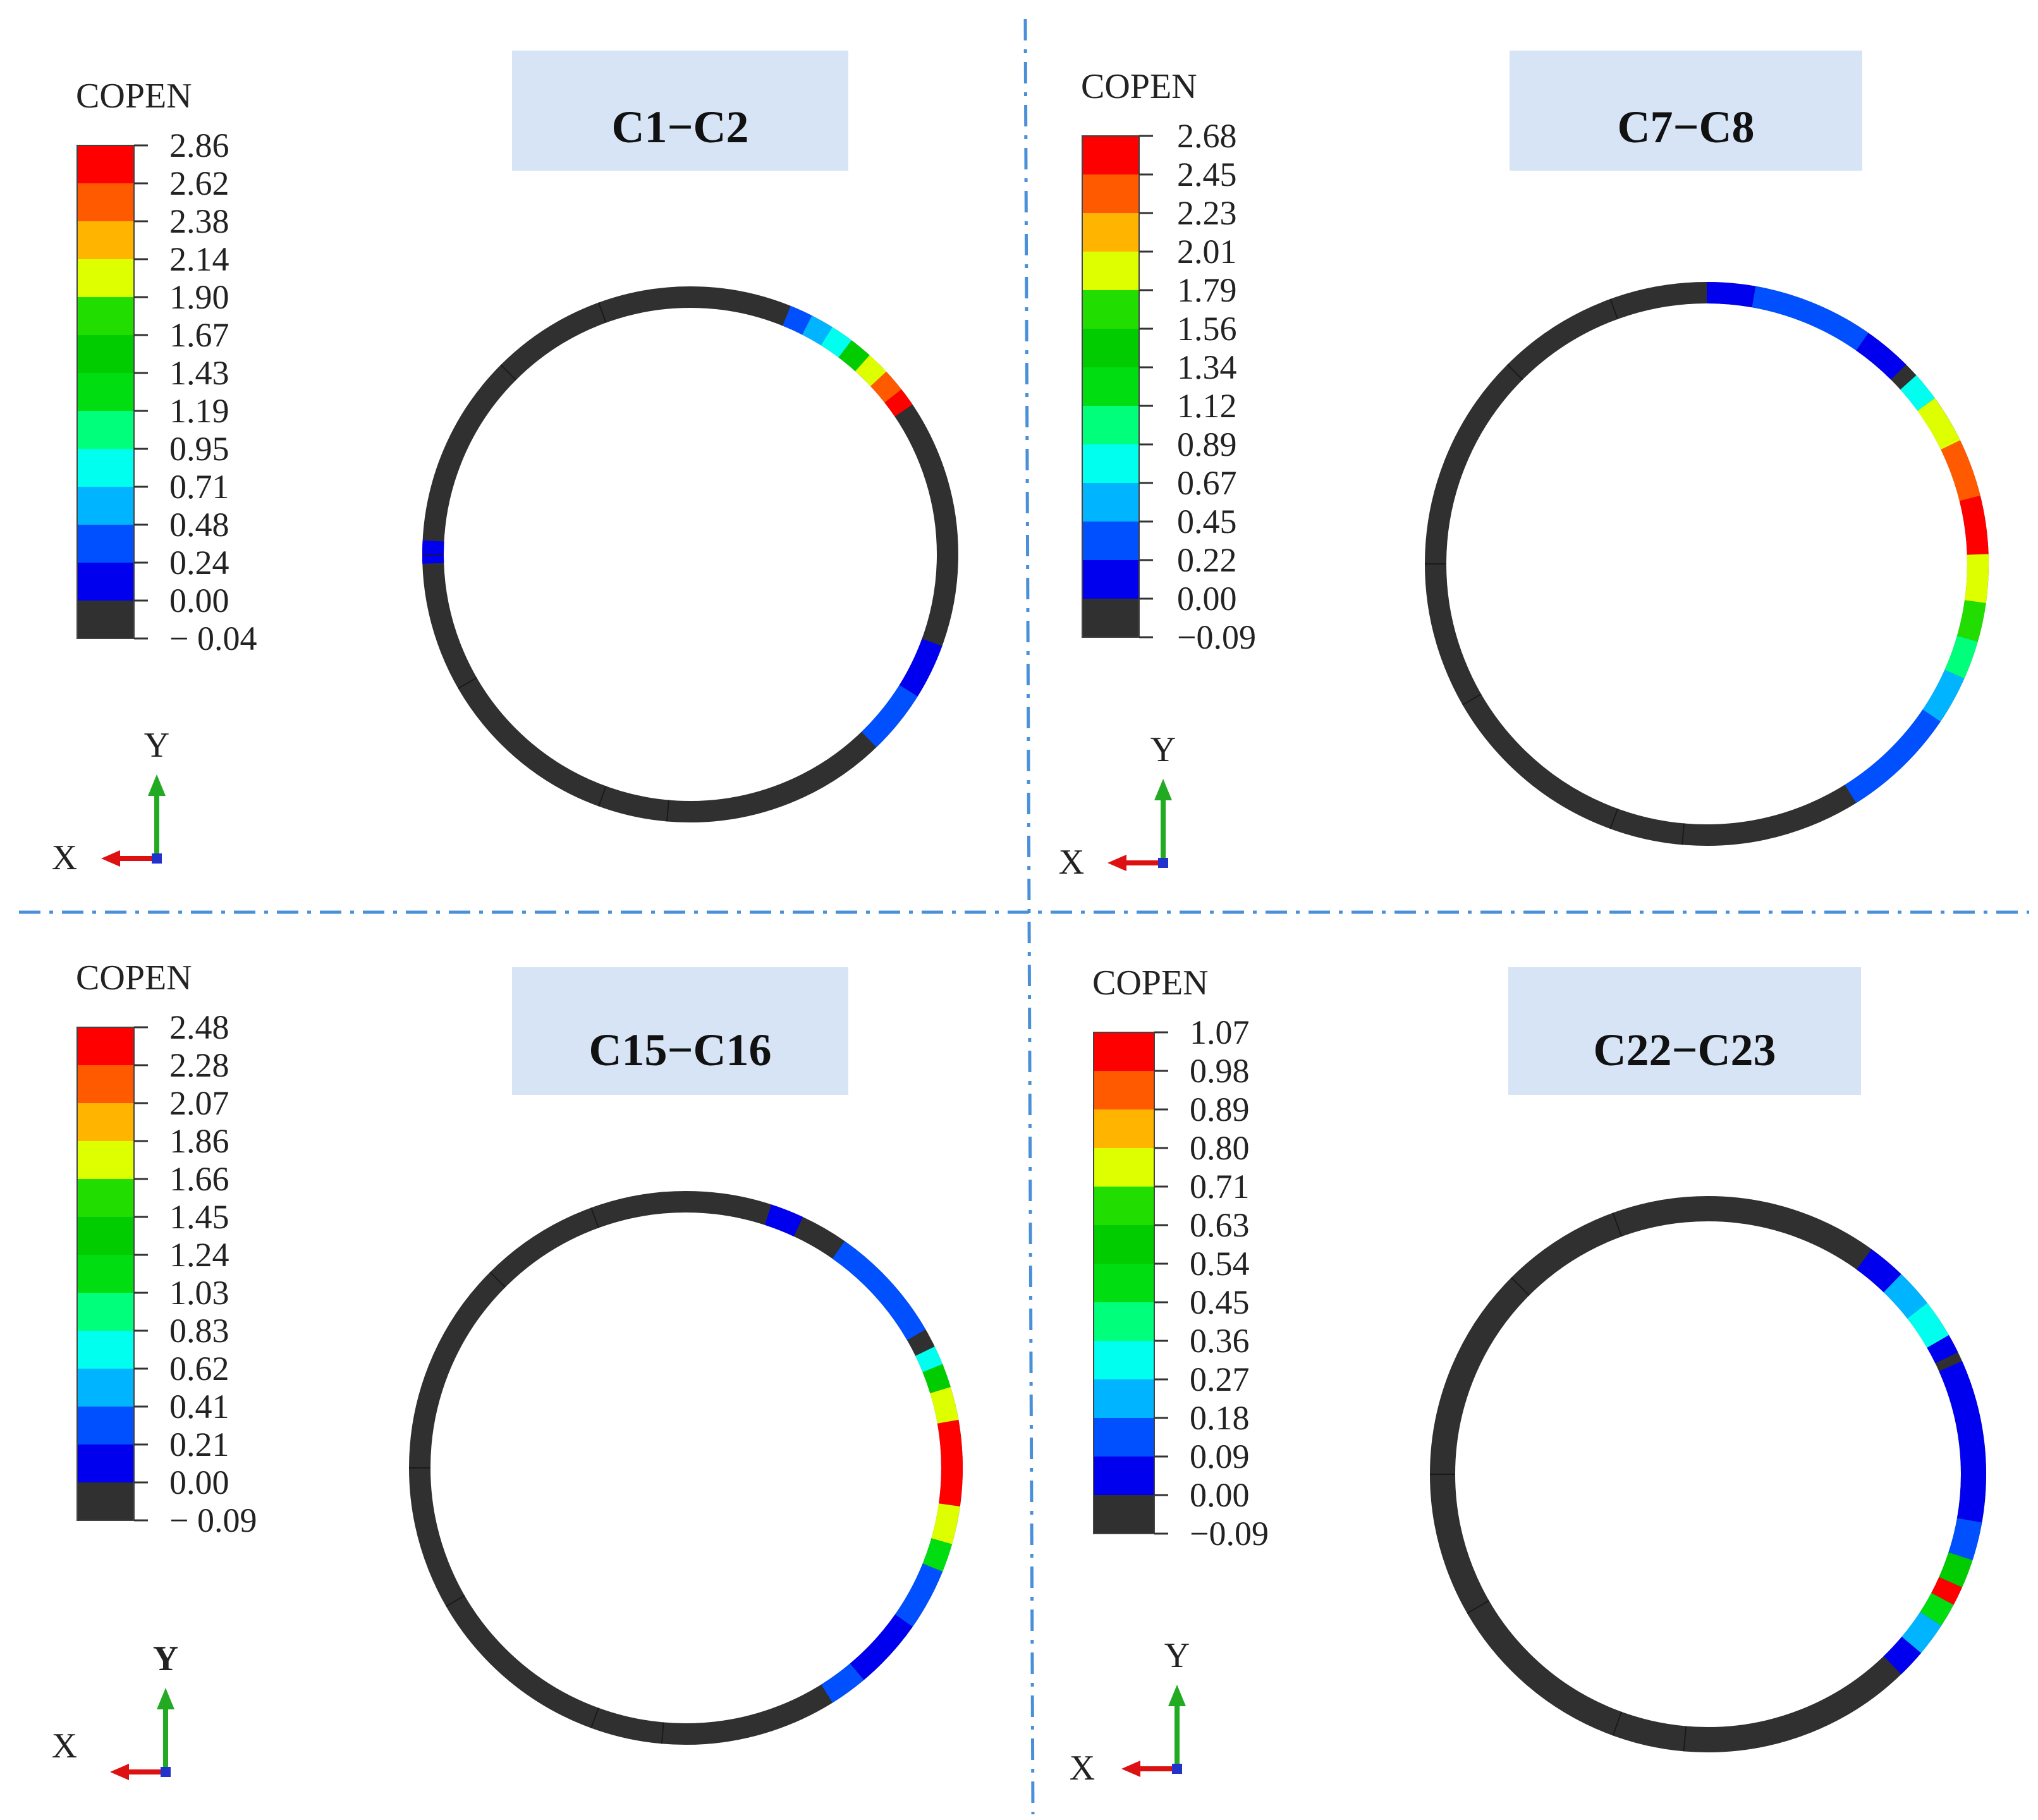 This screenshot has width=2038, height=1820. Describe the element at coordinates (199, 1103) in the screenshot. I see `legend-tick-label: 2.07` at that location.